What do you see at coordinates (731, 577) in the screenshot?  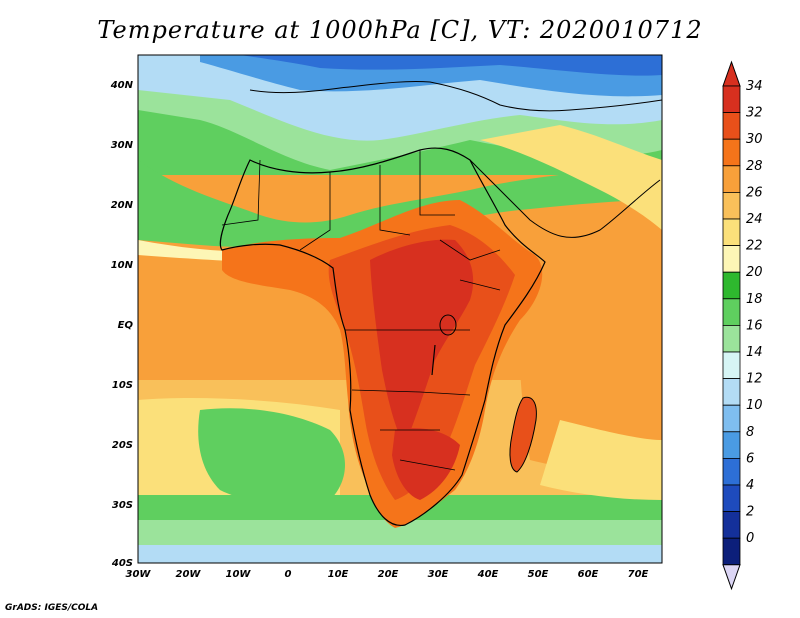 I see `colorbar-bottom-arrow` at bounding box center [731, 577].